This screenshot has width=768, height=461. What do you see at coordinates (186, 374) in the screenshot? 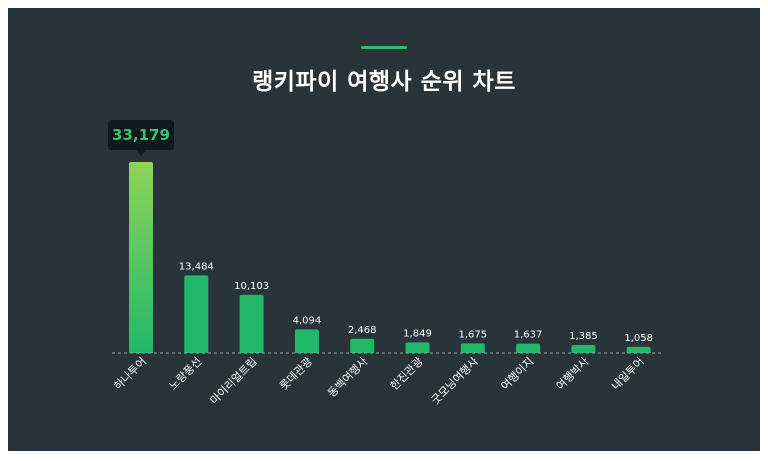
I see `x-tick-label: 노랑풍선` at bounding box center [186, 374].